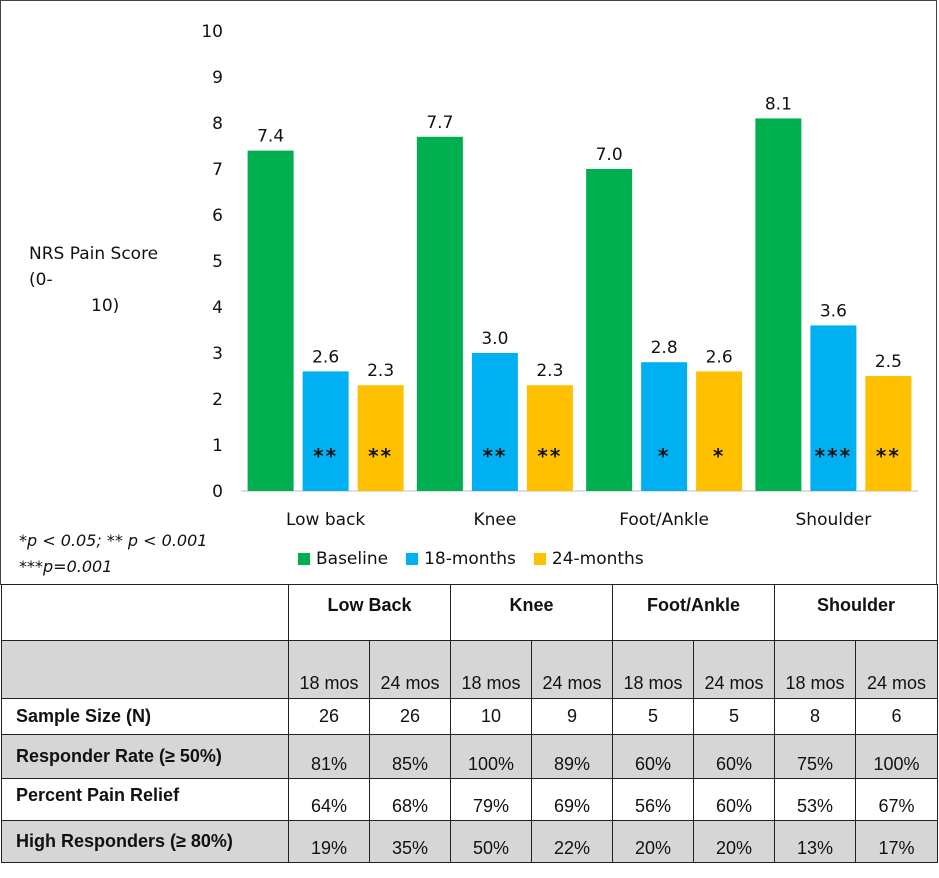  What do you see at coordinates (833, 456) in the screenshot?
I see `significance-marker: ***` at bounding box center [833, 456].